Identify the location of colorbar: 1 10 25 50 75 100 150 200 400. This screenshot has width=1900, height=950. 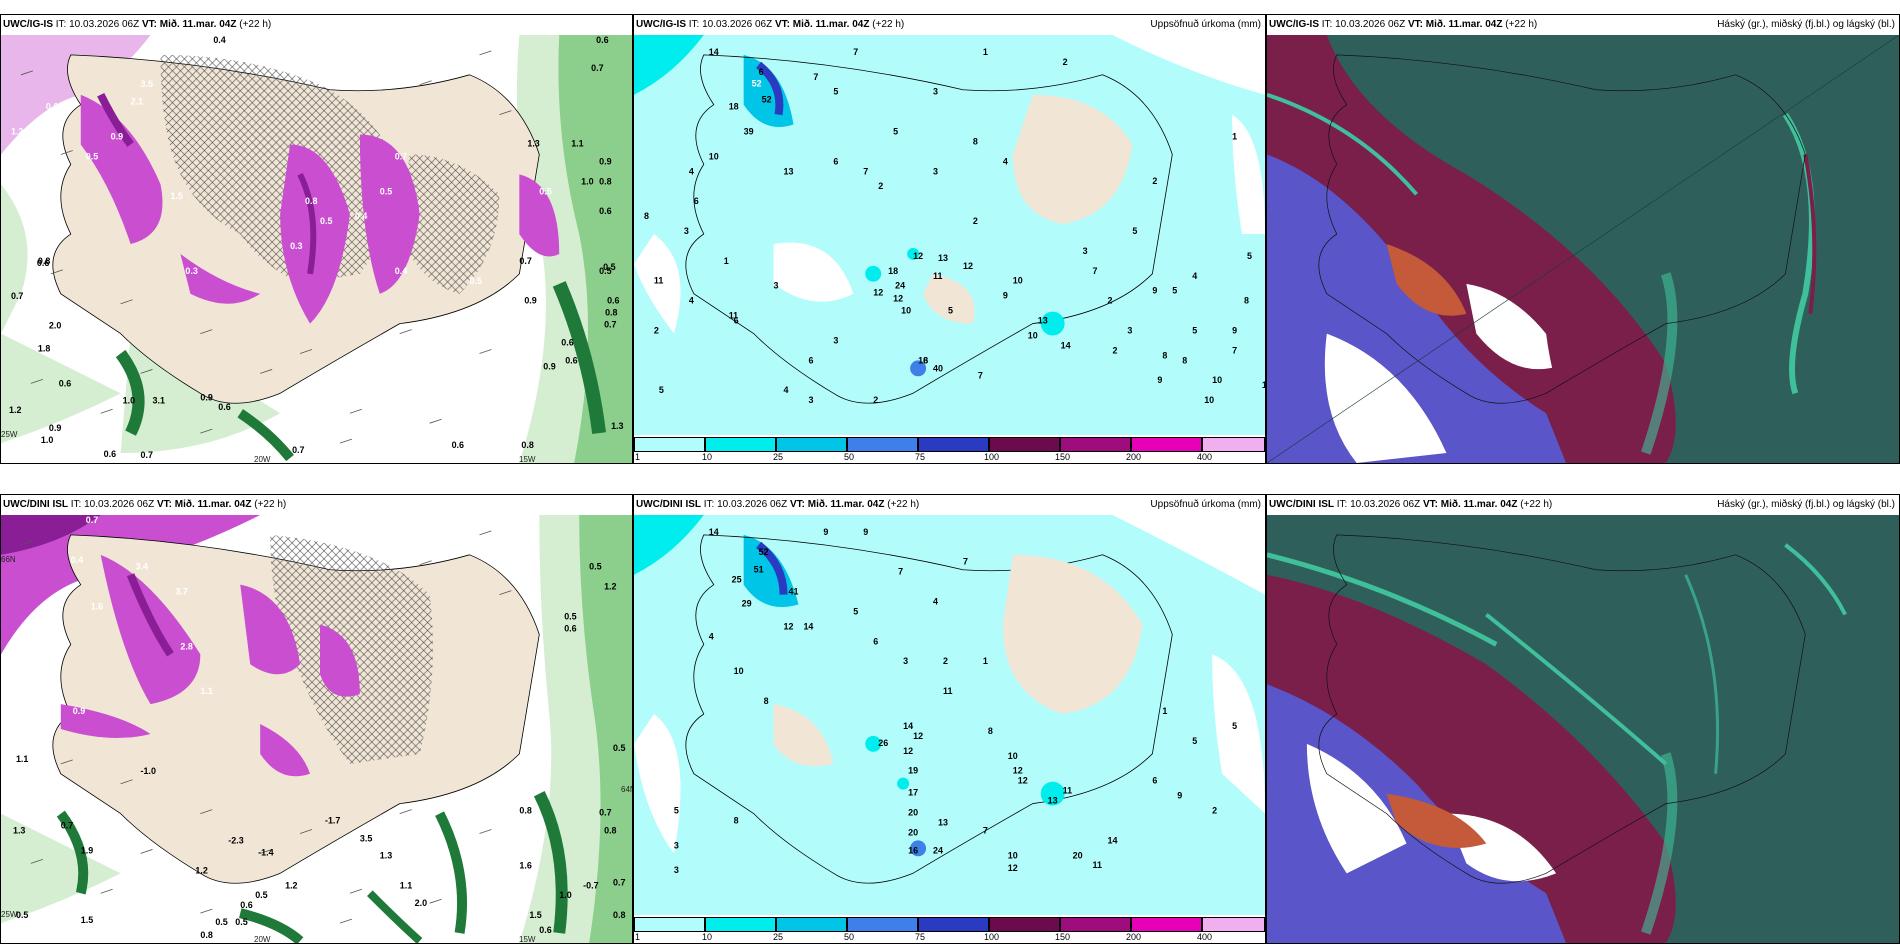
(949, 929).